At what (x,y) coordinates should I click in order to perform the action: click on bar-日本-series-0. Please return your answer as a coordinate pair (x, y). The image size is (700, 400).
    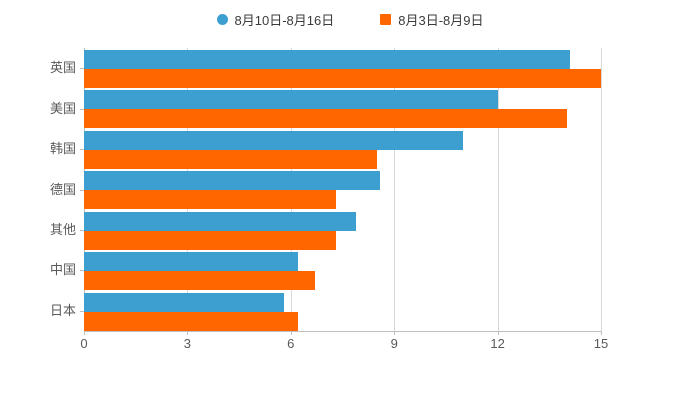
    Looking at the image, I should click on (184, 302).